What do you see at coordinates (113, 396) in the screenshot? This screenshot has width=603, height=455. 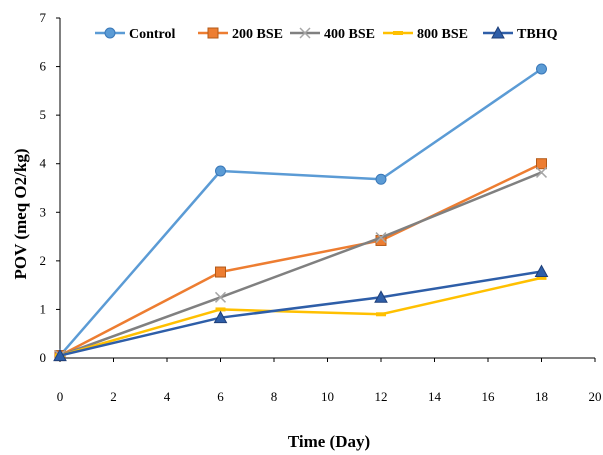 I see `x-tick-label: 2` at bounding box center [113, 396].